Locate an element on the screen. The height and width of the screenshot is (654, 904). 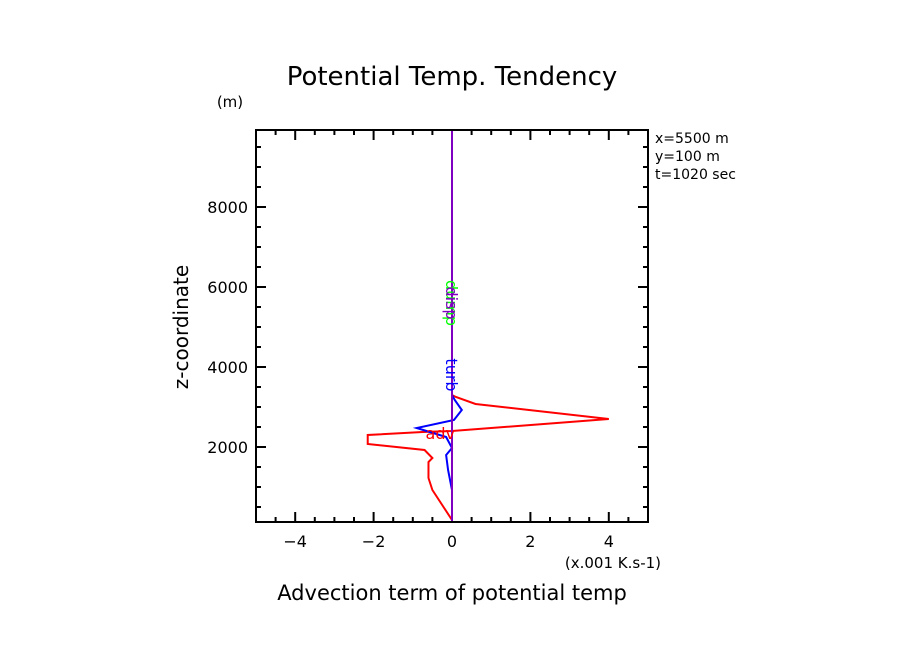
series-dump-label: dump is located at coordinates (451, 303).